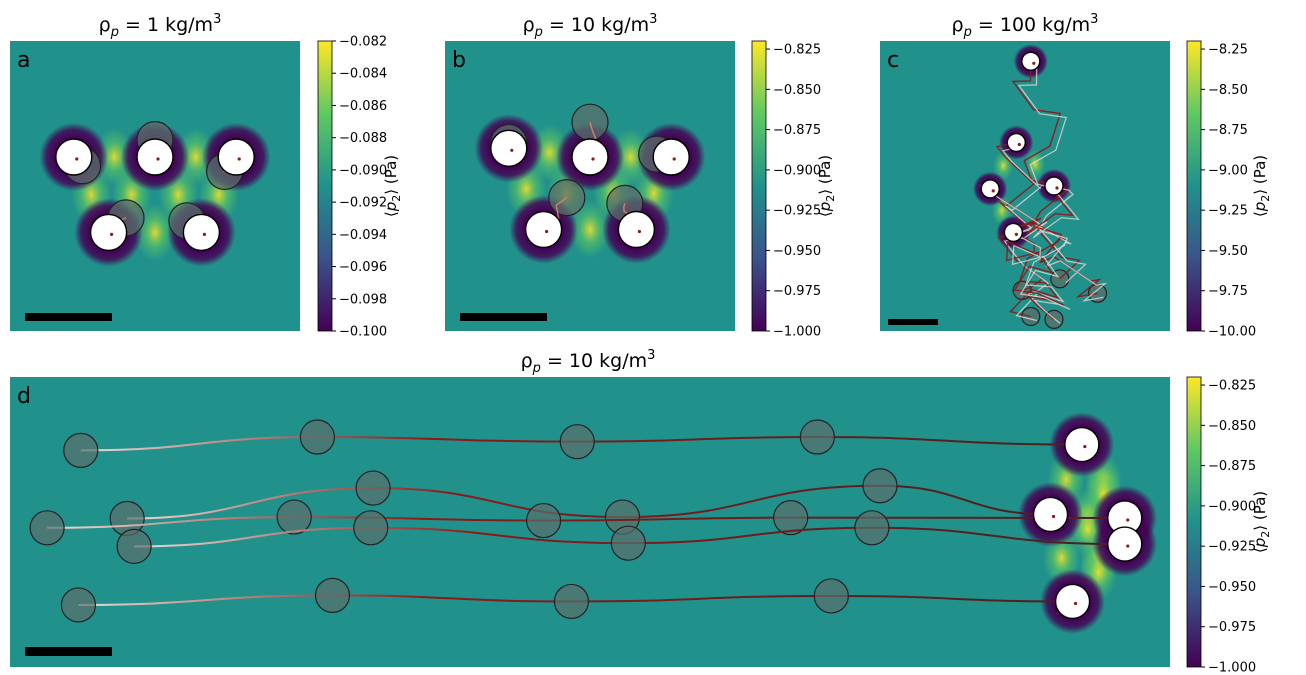 This screenshot has height=675, width=1306. What do you see at coordinates (363, 106) in the screenshot?
I see `colorbar-tick-label: −0.086` at bounding box center [363, 106].